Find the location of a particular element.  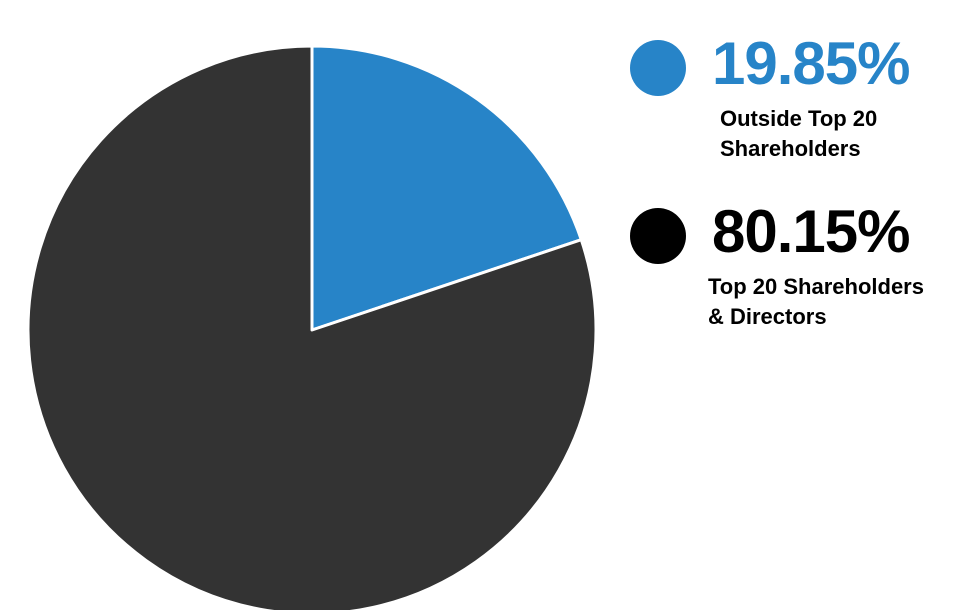

legend-percentage-top-20: 80.15% is located at coordinates (811, 232).